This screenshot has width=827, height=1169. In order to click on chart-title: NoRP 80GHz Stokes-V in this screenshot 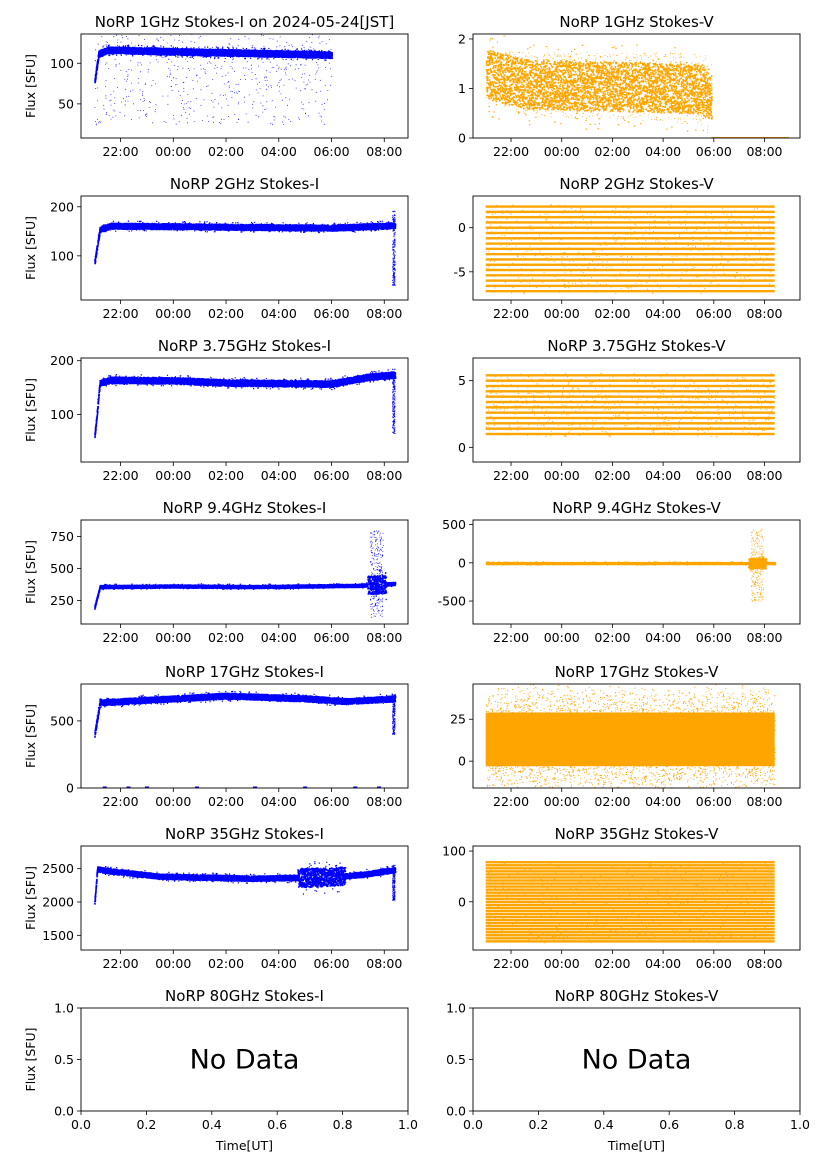, I will do `click(637, 996)`.